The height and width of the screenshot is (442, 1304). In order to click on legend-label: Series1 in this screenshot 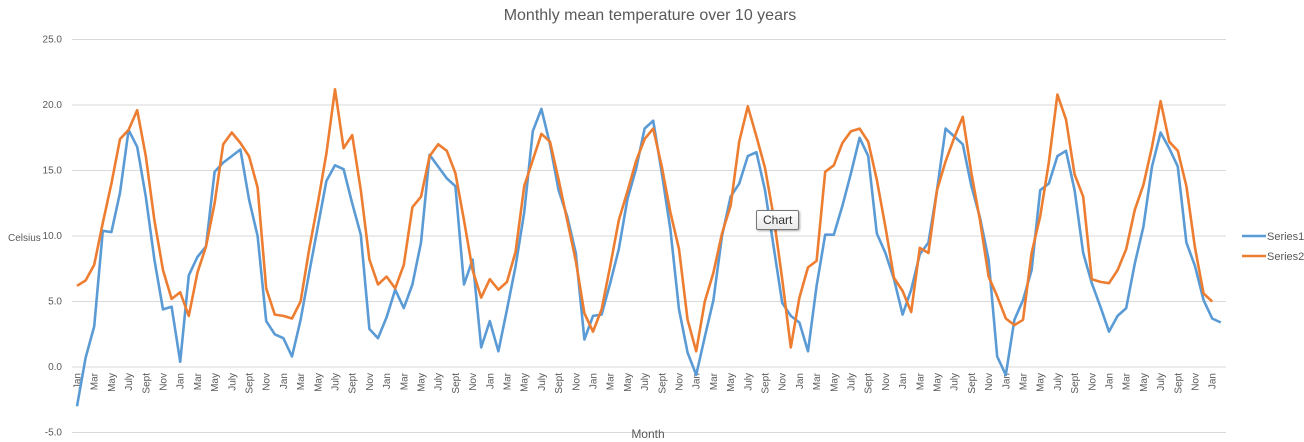, I will do `click(1285, 237)`.